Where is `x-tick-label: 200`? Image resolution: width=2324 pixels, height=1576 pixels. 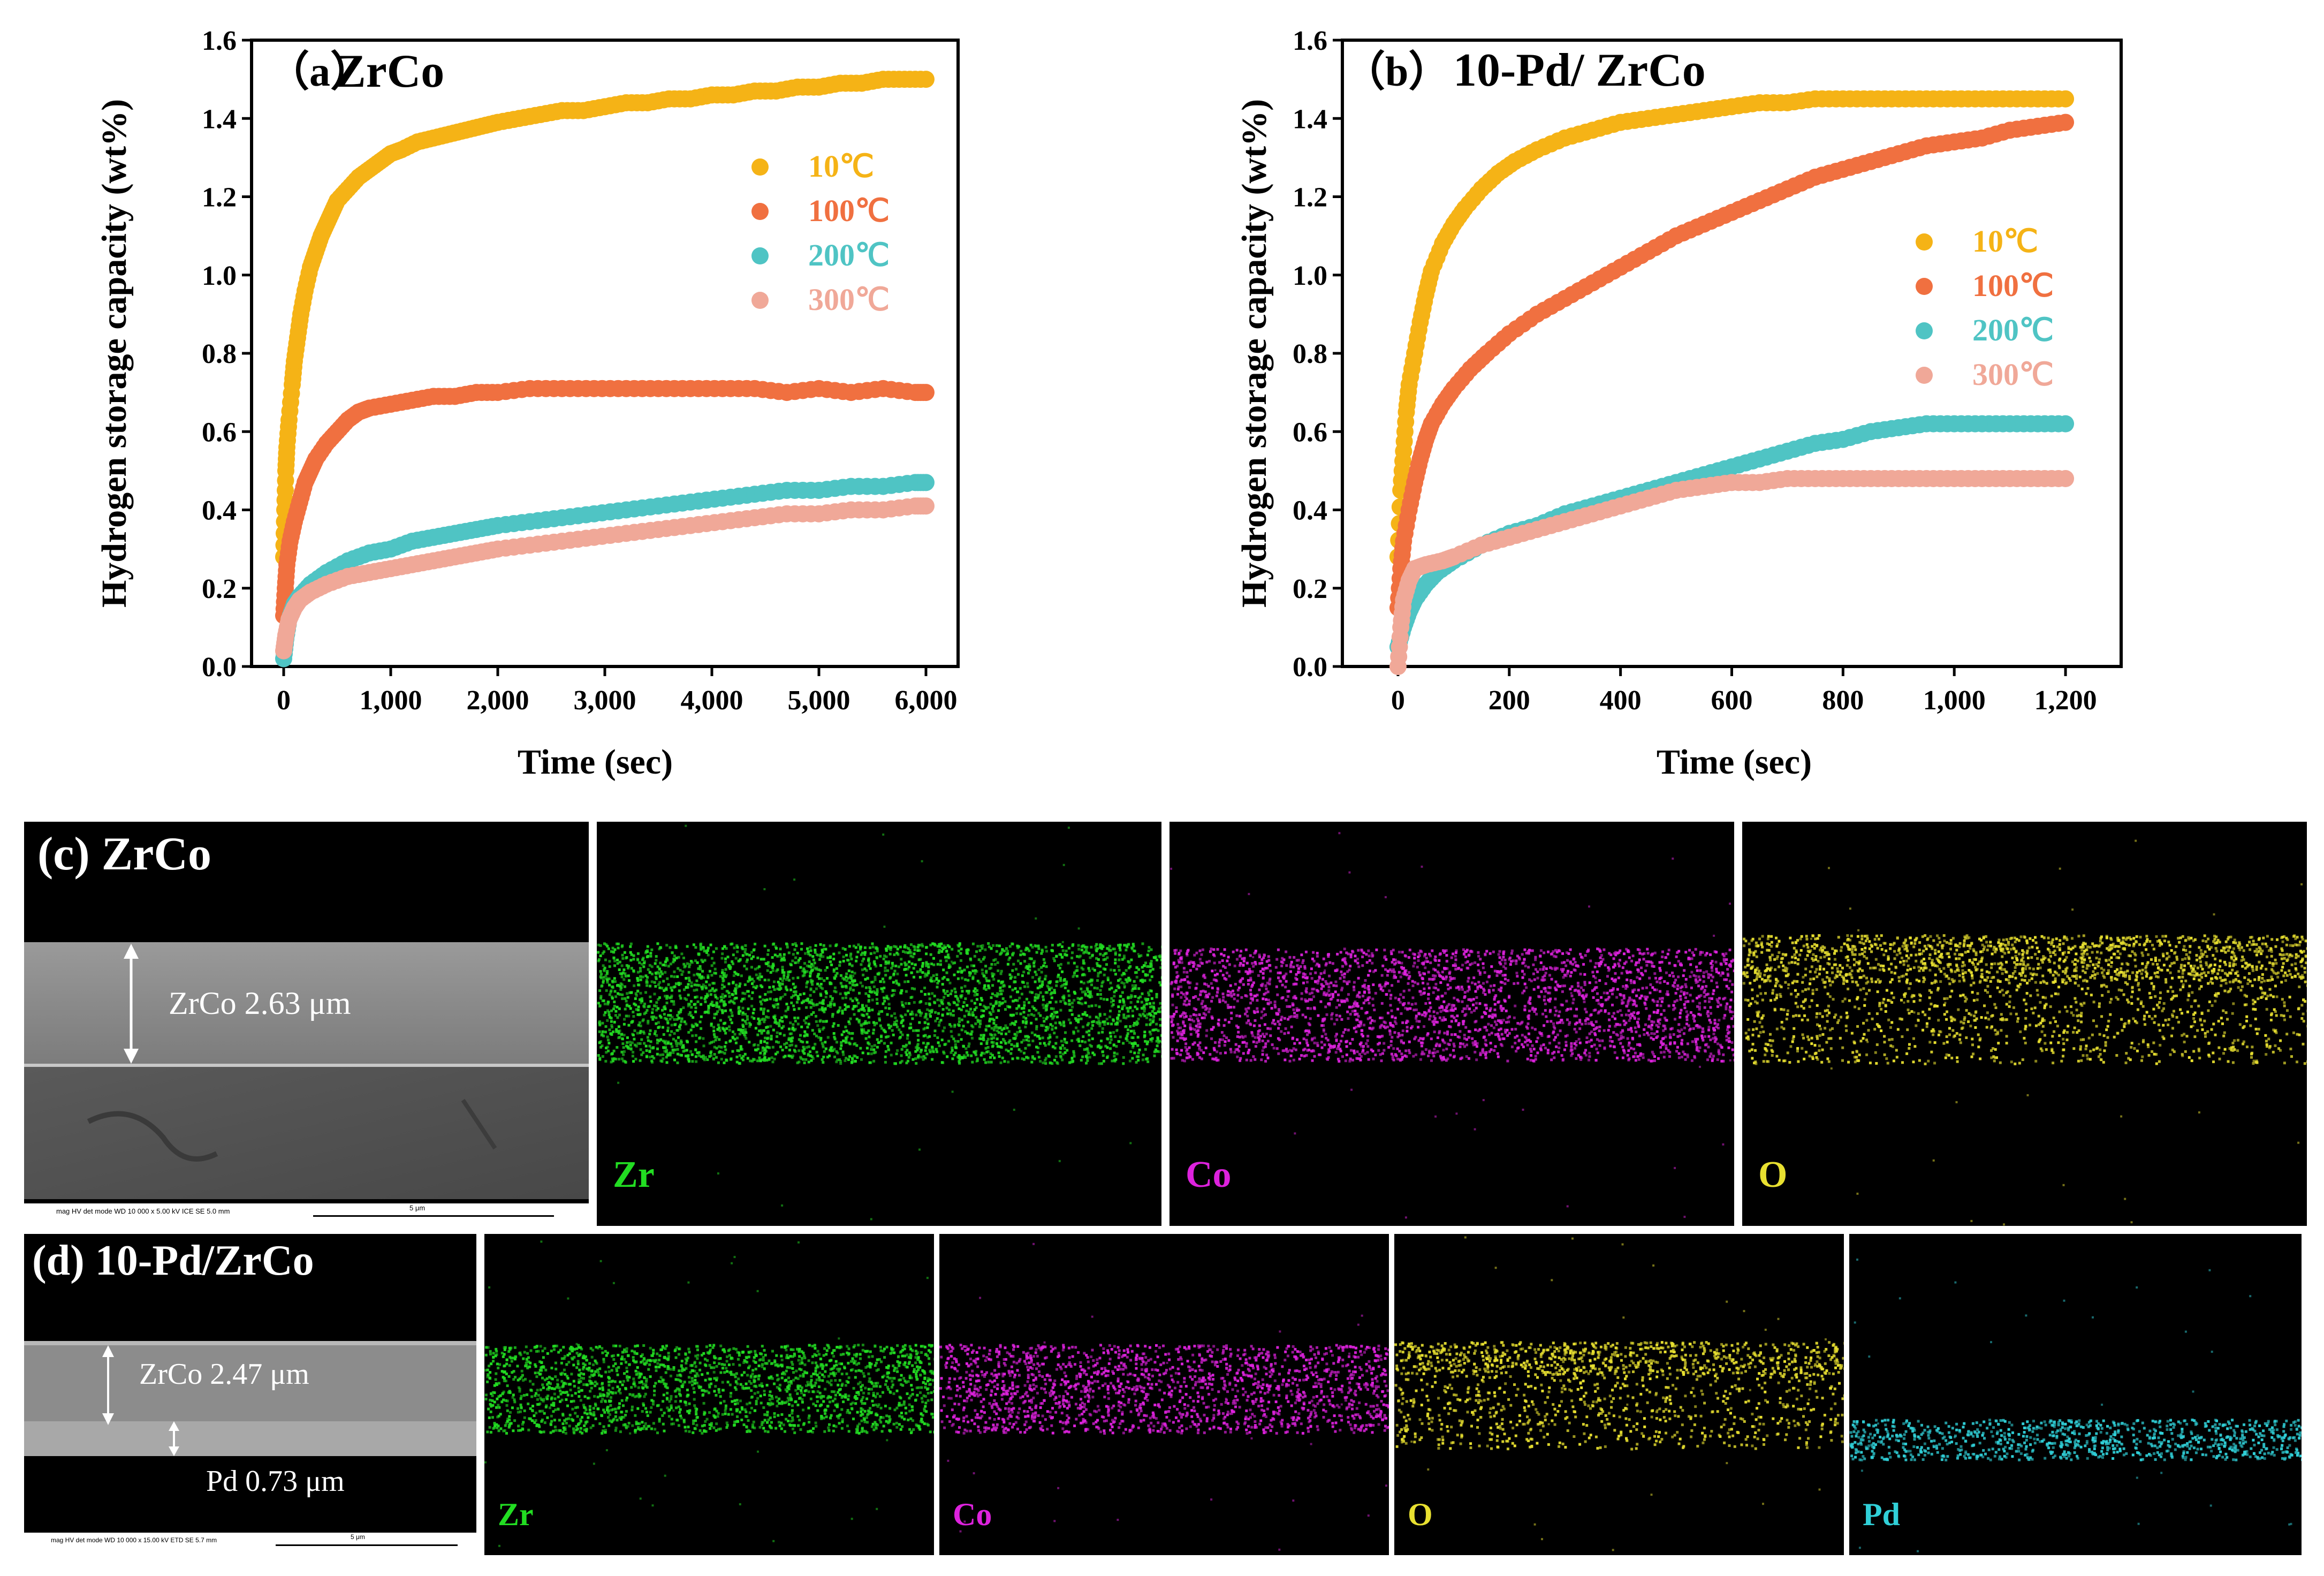
x-tick-label: 200 is located at coordinates (1509, 700).